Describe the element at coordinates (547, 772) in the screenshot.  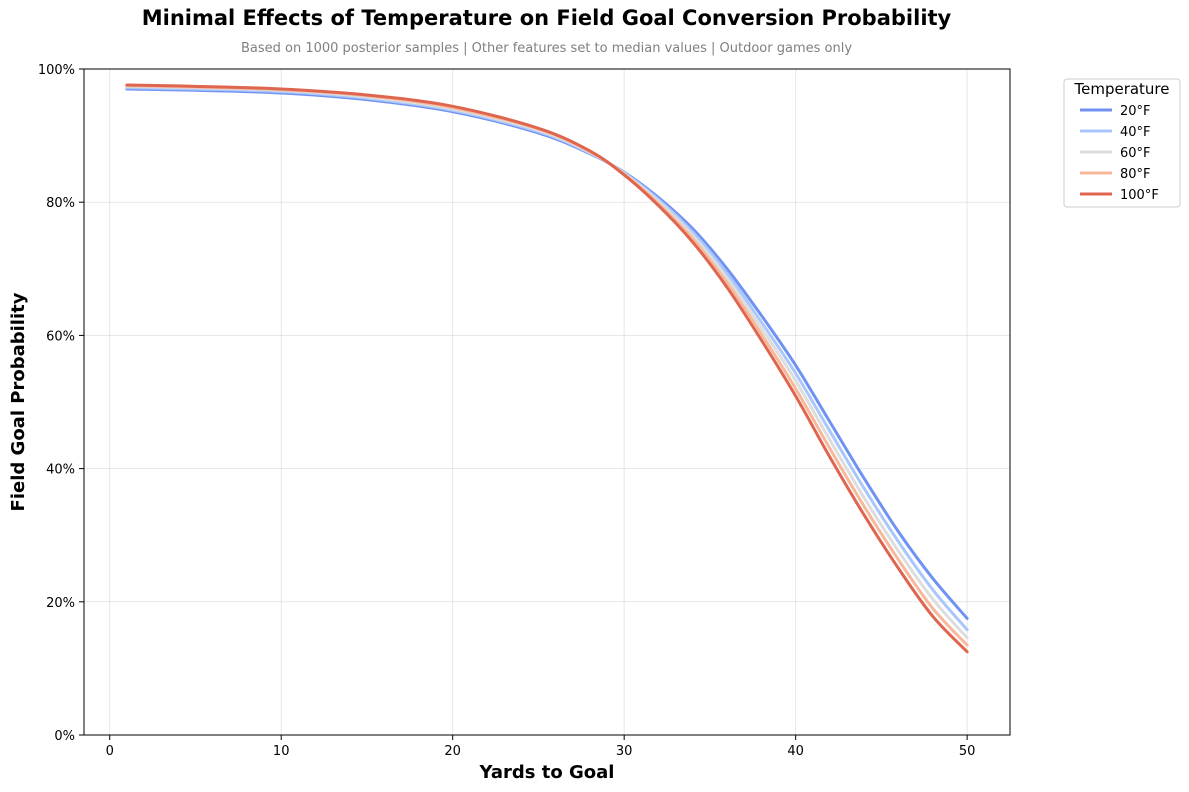
I see `x-axis-label: Yards to Goal` at that location.